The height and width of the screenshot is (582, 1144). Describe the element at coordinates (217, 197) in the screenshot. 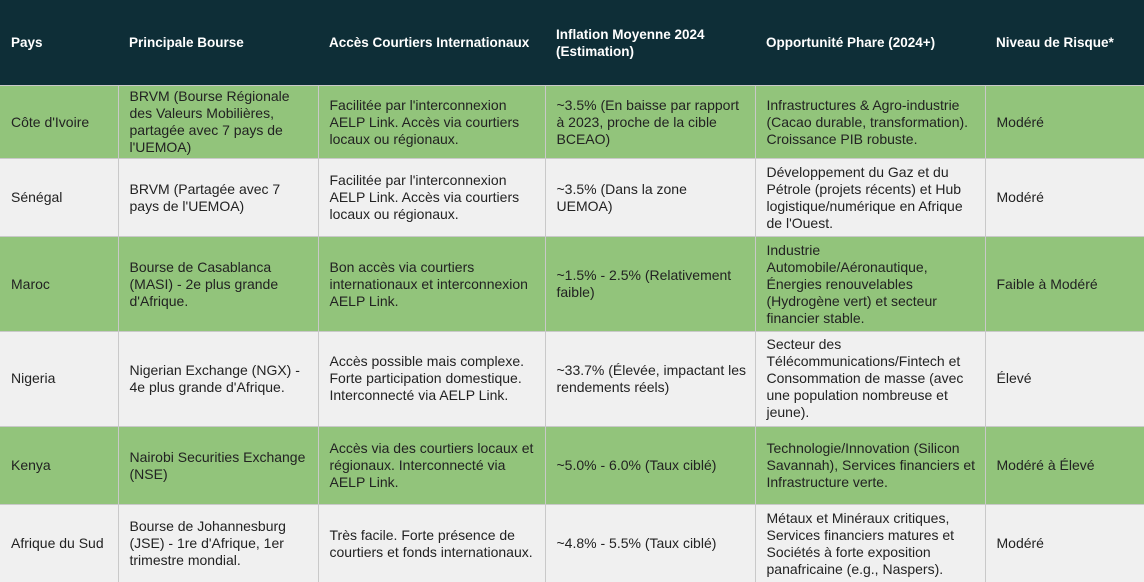

I see `table-cell: BRVM (Partagée avec 7 pays de l'UEMOA)` at that location.